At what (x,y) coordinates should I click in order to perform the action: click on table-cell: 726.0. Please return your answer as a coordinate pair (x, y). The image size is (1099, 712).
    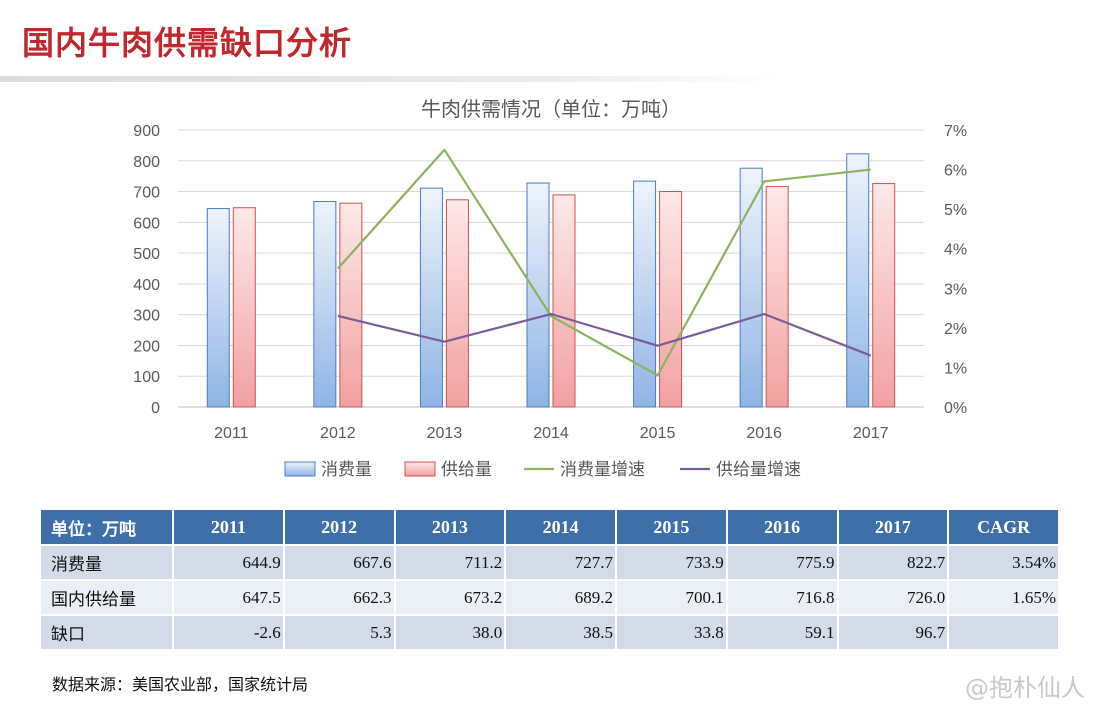
    Looking at the image, I should click on (893, 597).